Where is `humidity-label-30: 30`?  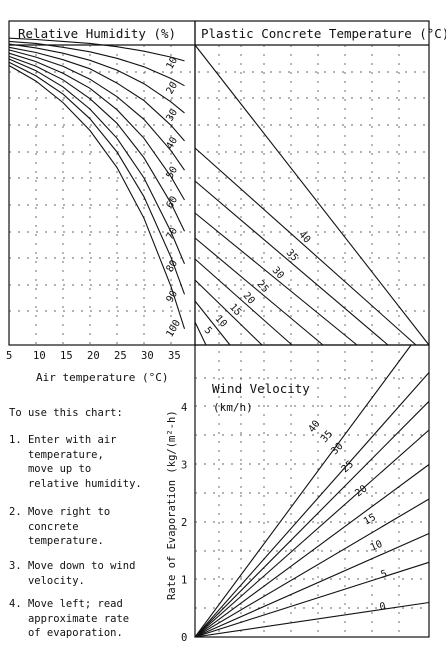 humidity-label-30: 30 is located at coordinates (173, 115).